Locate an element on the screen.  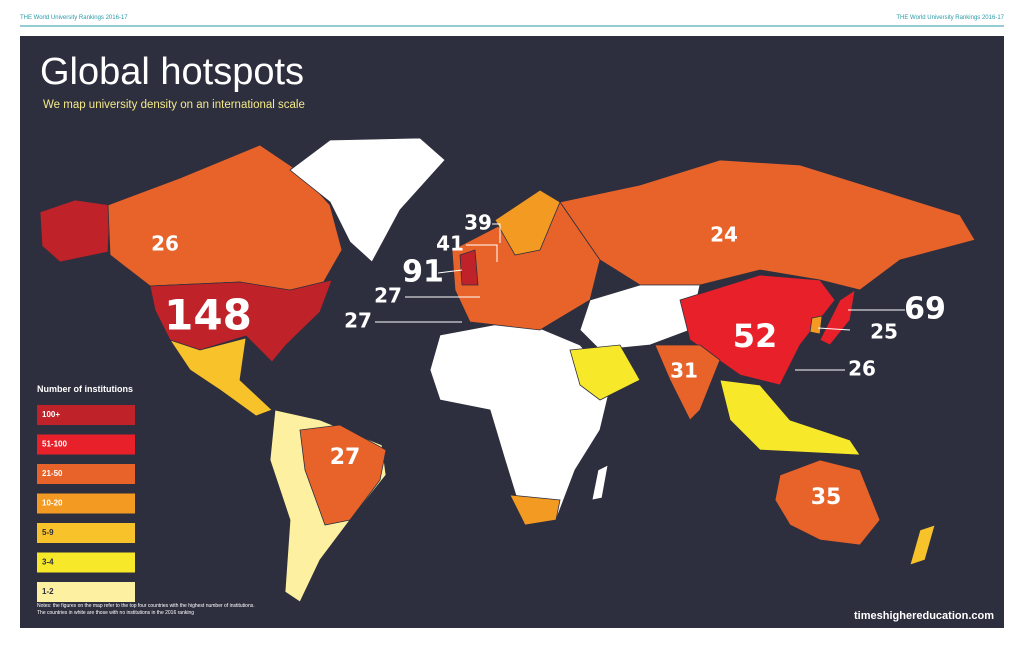
country-count: 69 is located at coordinates (925, 309).